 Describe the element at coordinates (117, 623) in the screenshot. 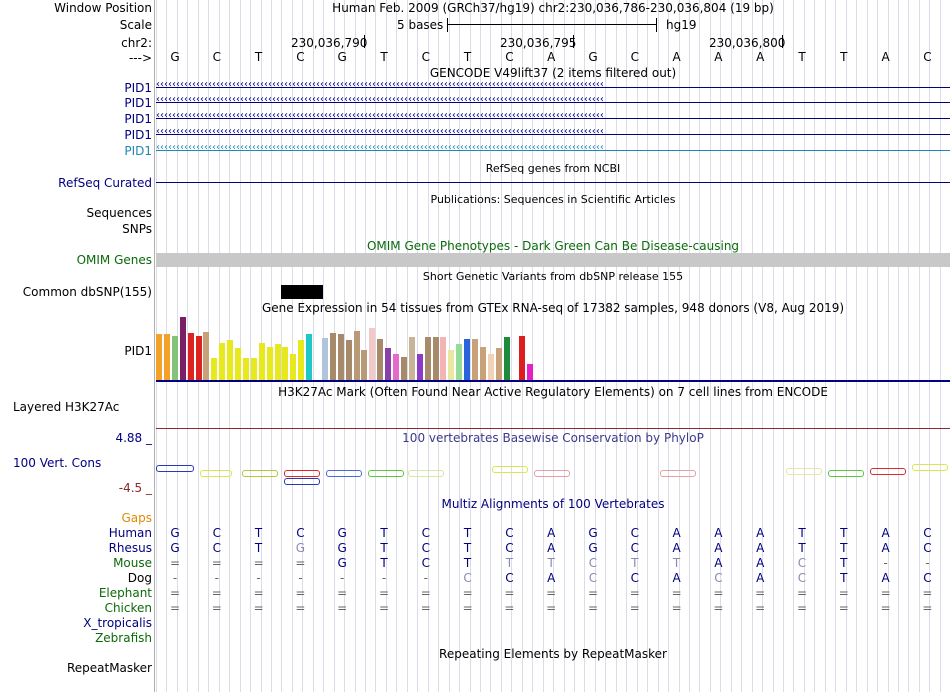

I see `species-label: X_tropicalis` at that location.